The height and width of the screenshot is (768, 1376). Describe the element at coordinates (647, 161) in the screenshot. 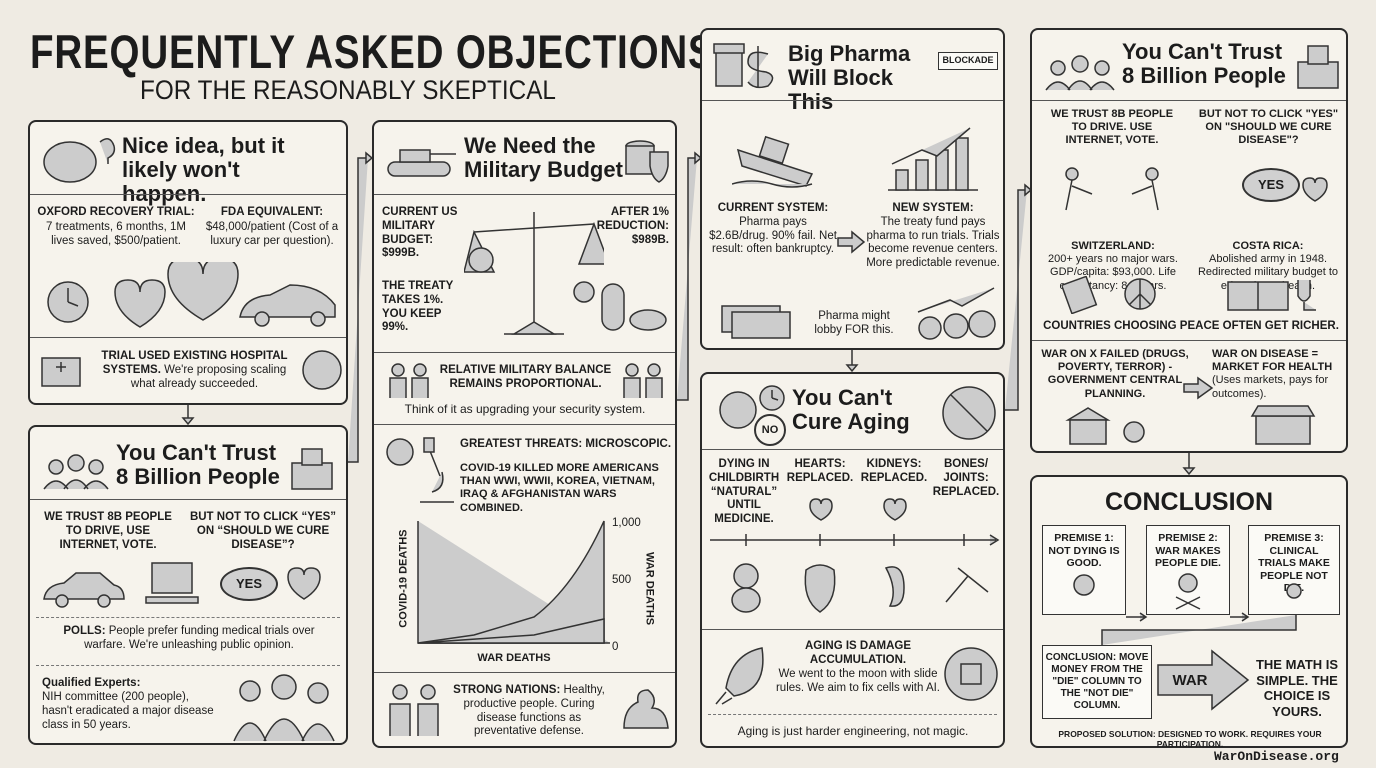

I see `coins-shield-icon` at that location.